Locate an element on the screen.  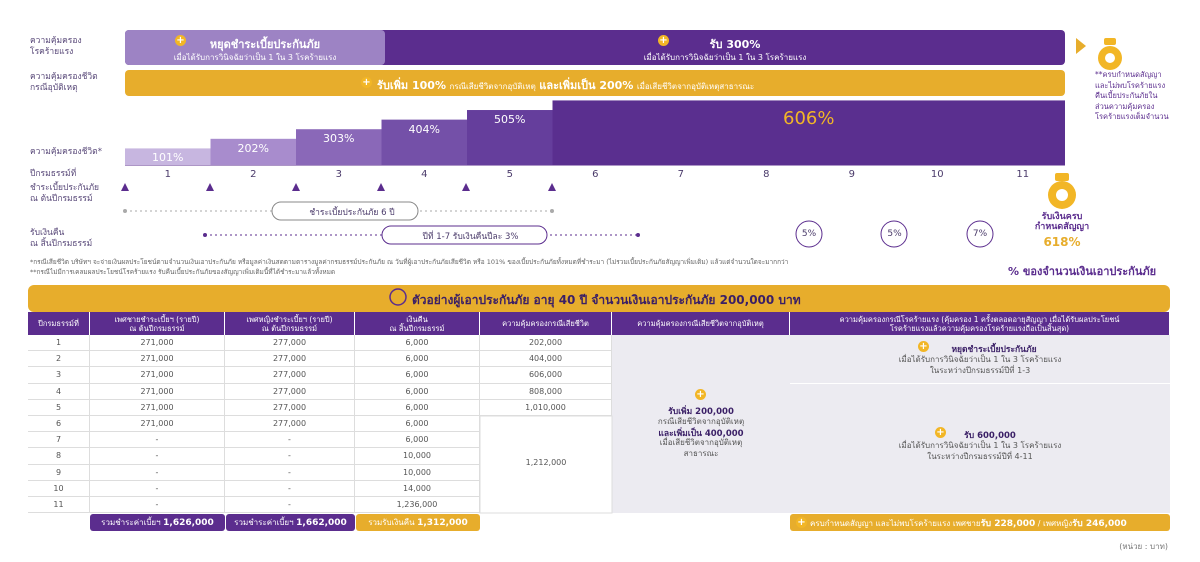
row-label: ปีกรมธรรม์ที่ is located at coordinates (53, 174).